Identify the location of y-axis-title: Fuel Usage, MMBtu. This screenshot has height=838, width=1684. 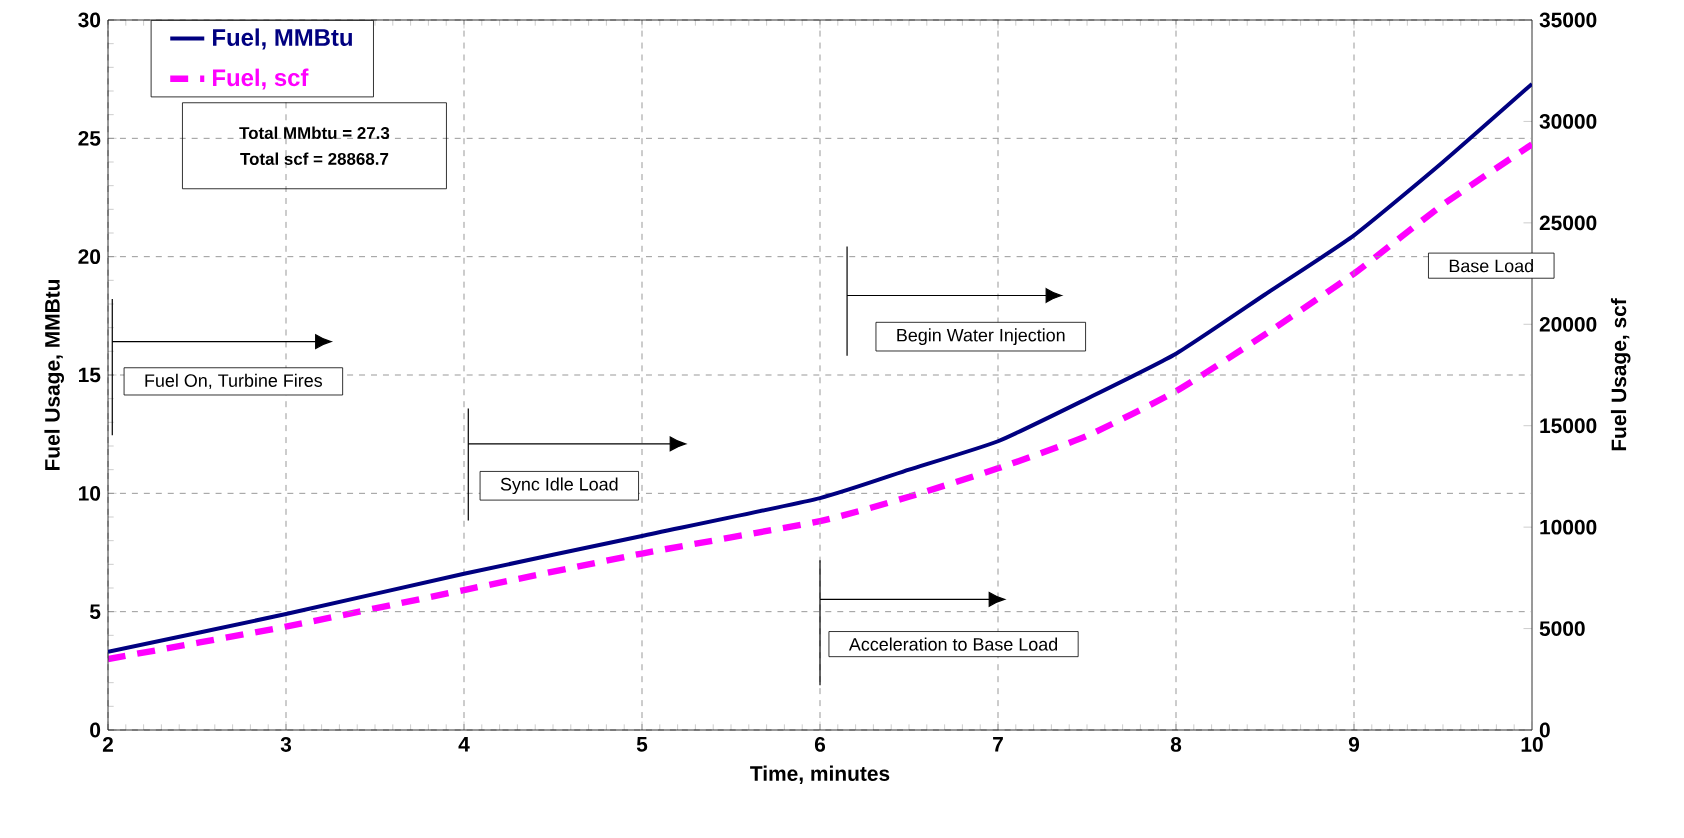
(54, 375).